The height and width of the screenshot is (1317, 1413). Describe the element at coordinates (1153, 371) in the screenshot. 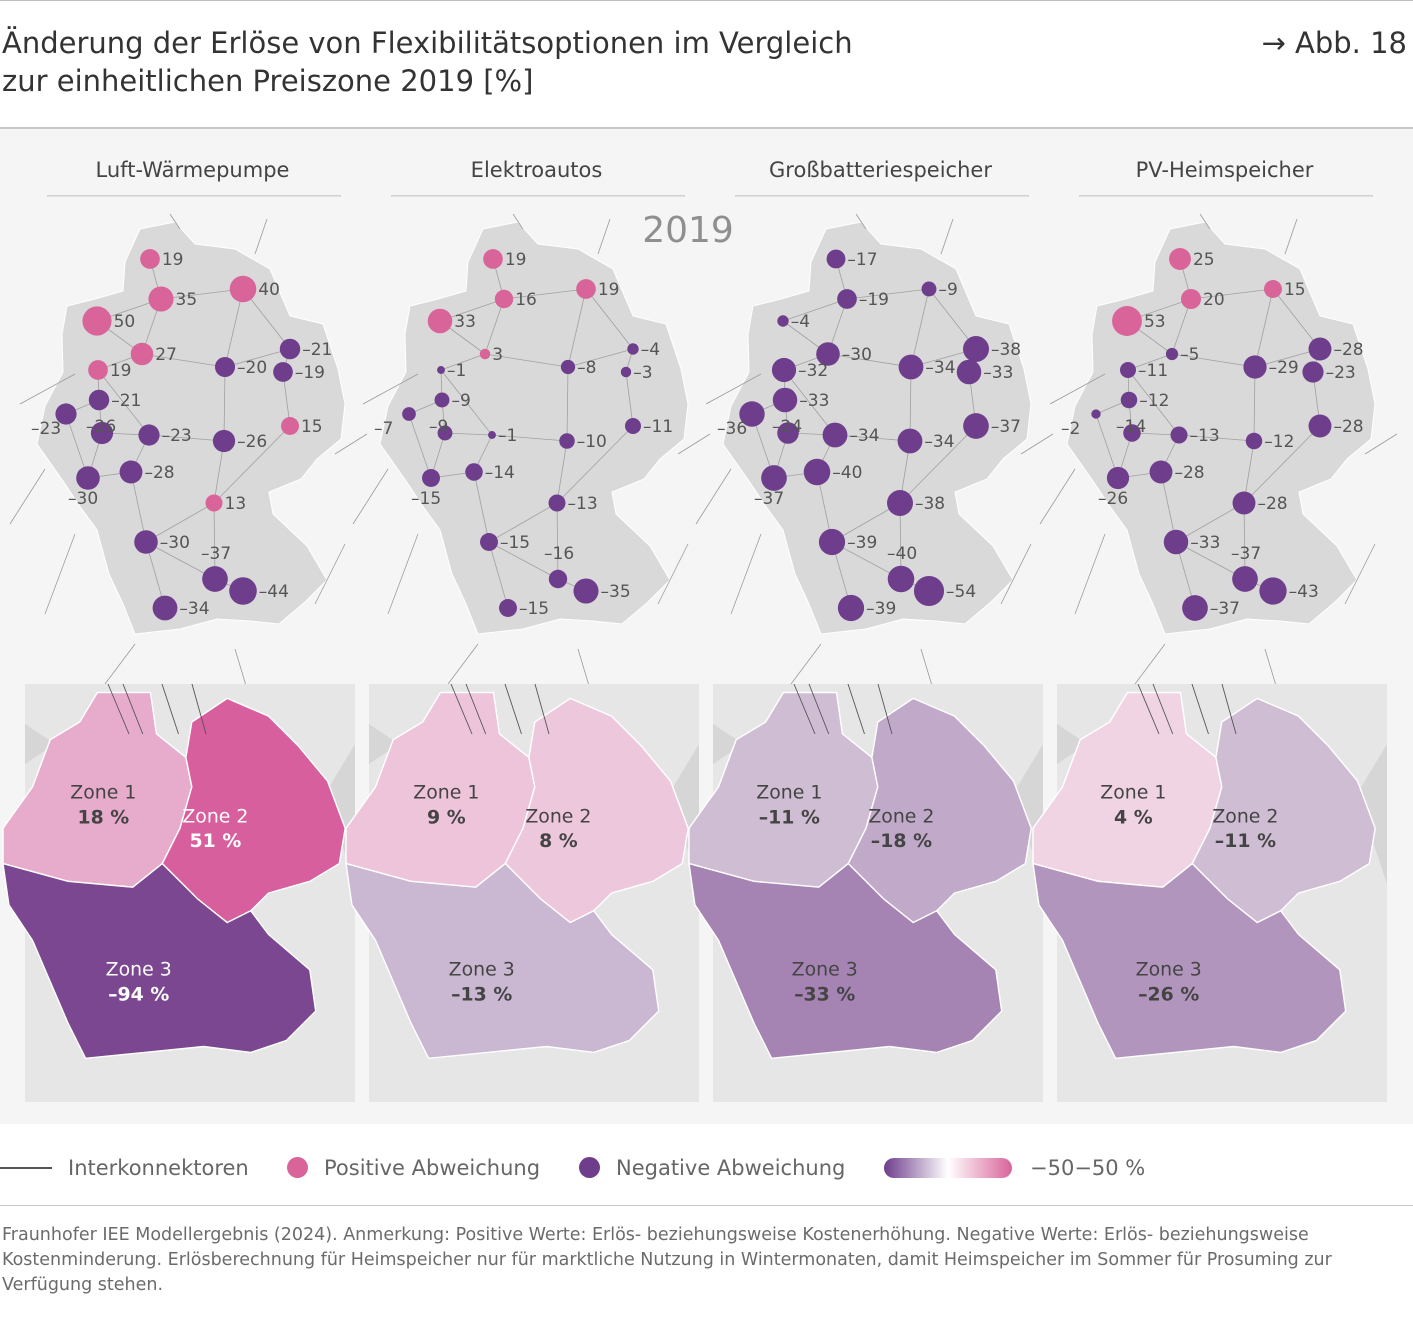

I see `node-label: –11` at that location.